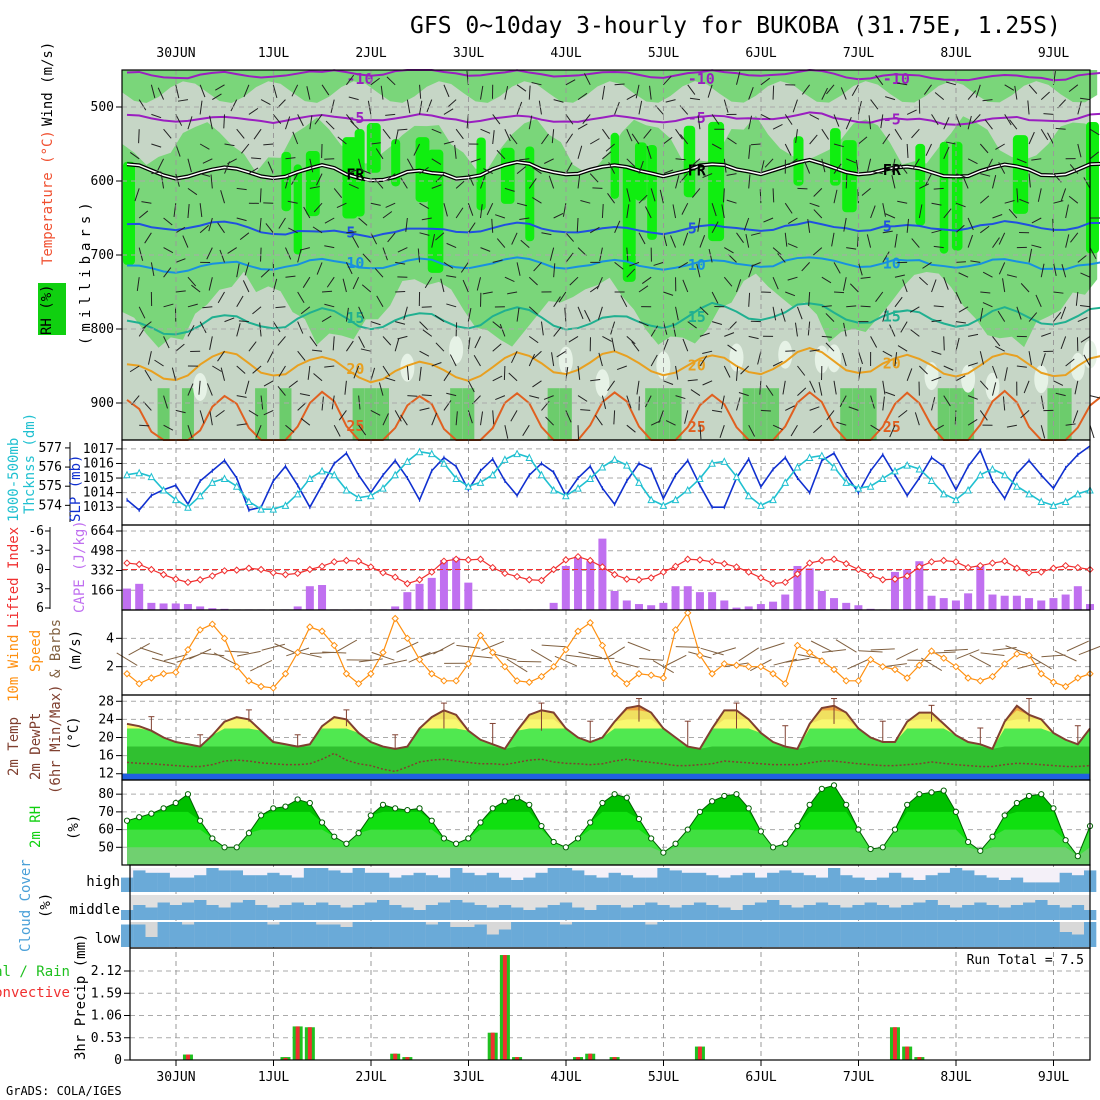 The width and height of the screenshot is (1100, 1100). Describe the element at coordinates (106, 701) in the screenshot. I see `y-tick-label: 28` at that location.